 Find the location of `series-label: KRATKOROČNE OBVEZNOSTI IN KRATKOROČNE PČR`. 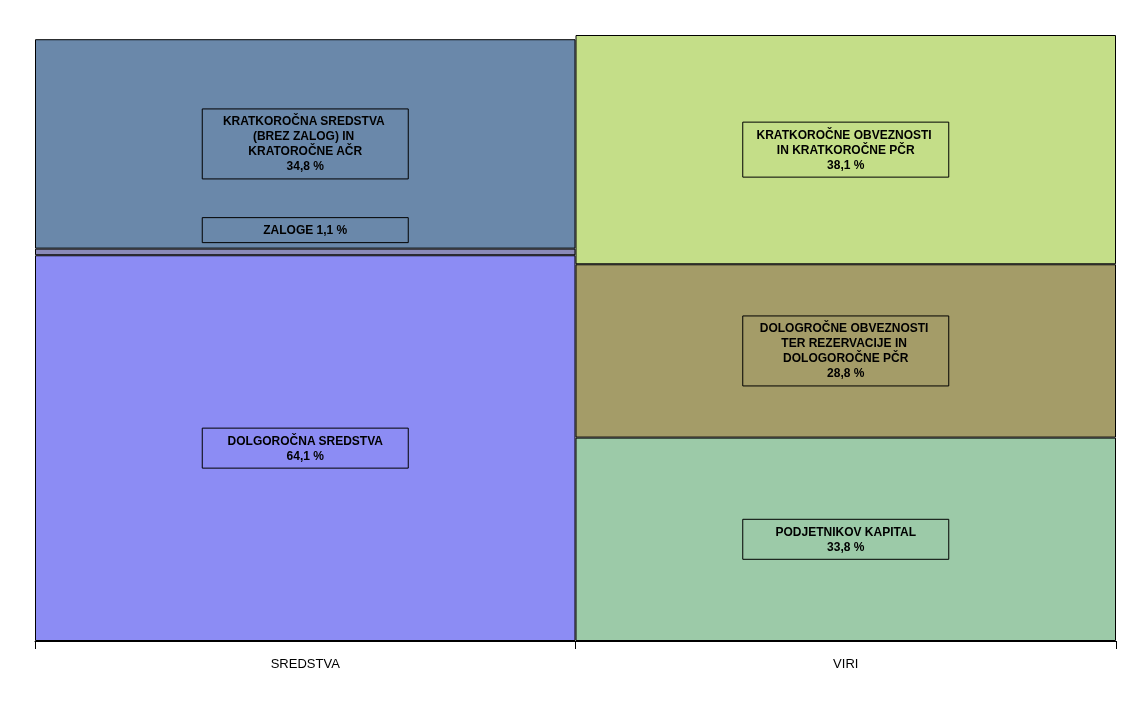

series-label: KRATKOROČNE OBVEZNOSTI IN KRATKOROČNE PČR is located at coordinates (845, 141).